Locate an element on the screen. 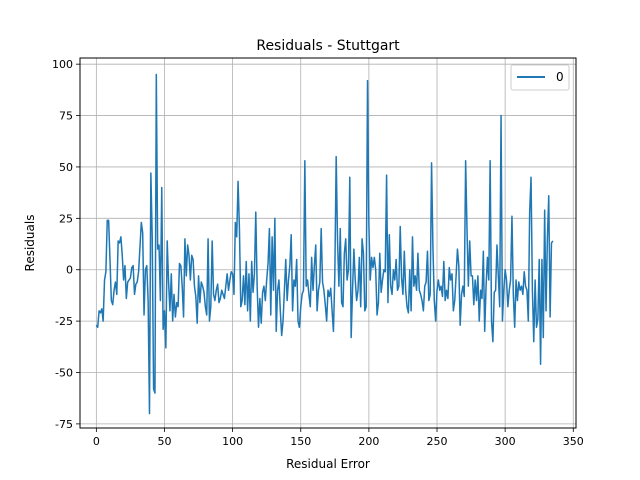  x-tick-label: 300 is located at coordinates (505, 441).